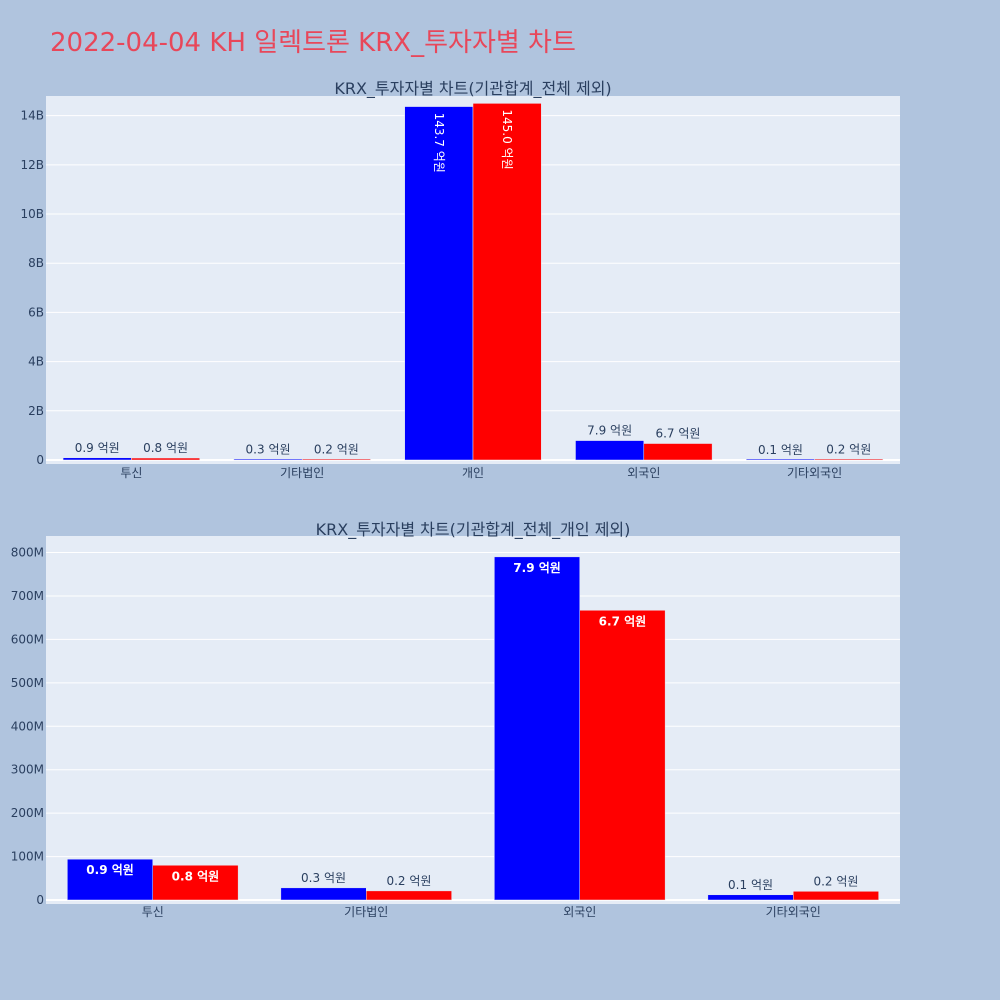  What do you see at coordinates (27, 639) in the screenshot?
I see `y-tick-label: 600M` at bounding box center [27, 639].